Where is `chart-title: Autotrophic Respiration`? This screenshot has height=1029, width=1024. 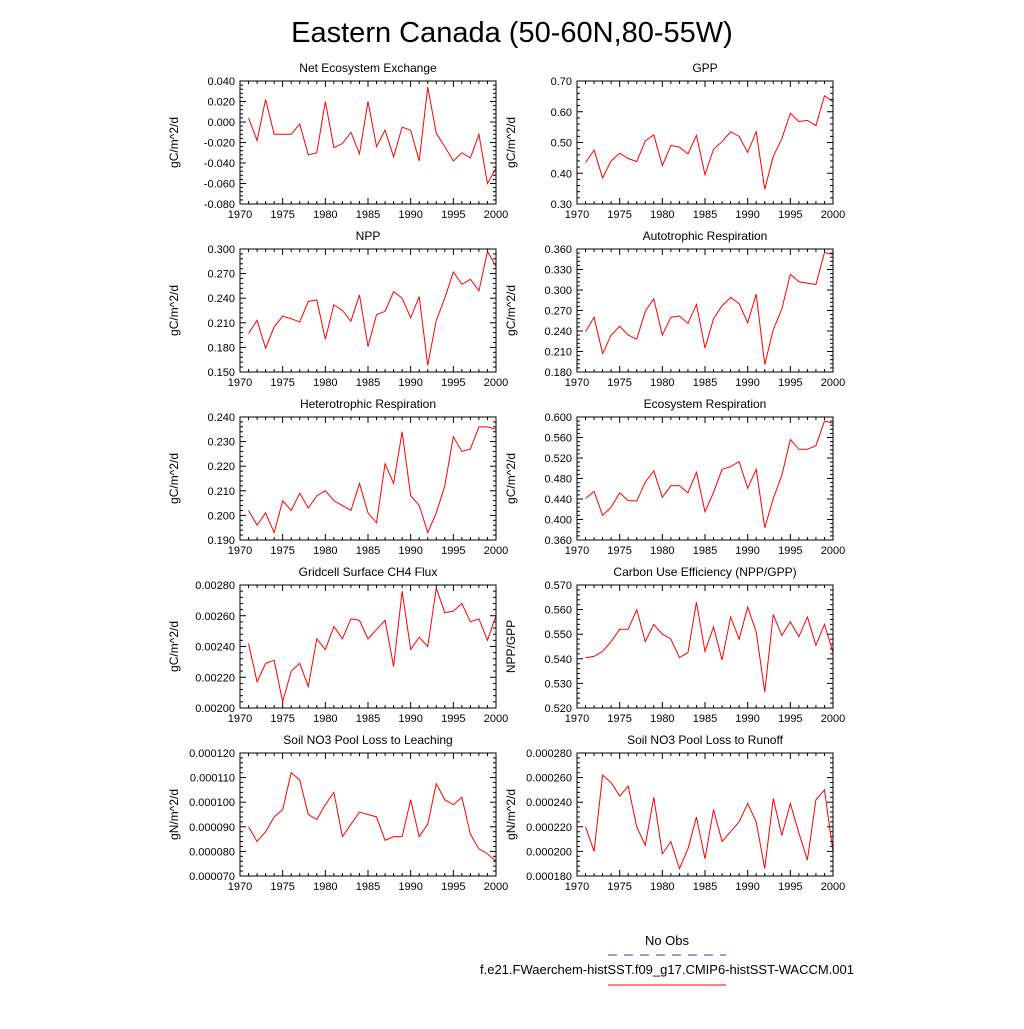 chart-title: Autotrophic Respiration is located at coordinates (705, 236).